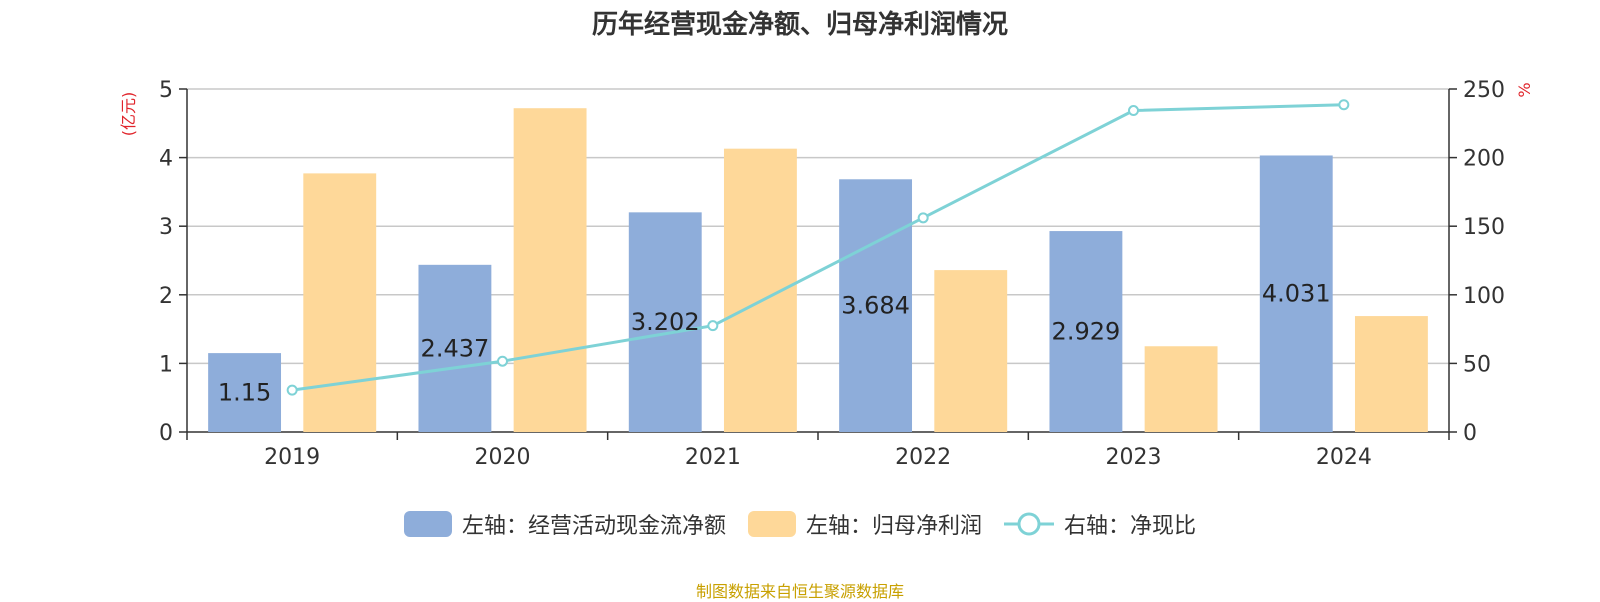  Describe the element at coordinates (427, 524) in the screenshot. I see `legend-swatch-cash` at that location.